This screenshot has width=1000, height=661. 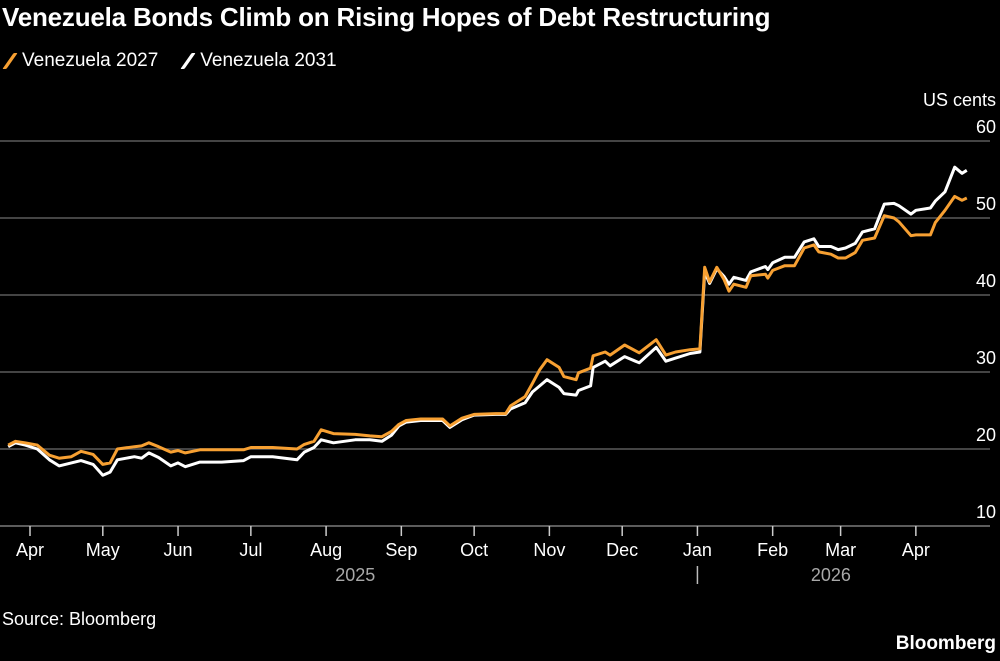 I want to click on legend-label-2027: Venezuela 2027, so click(x=90, y=60).